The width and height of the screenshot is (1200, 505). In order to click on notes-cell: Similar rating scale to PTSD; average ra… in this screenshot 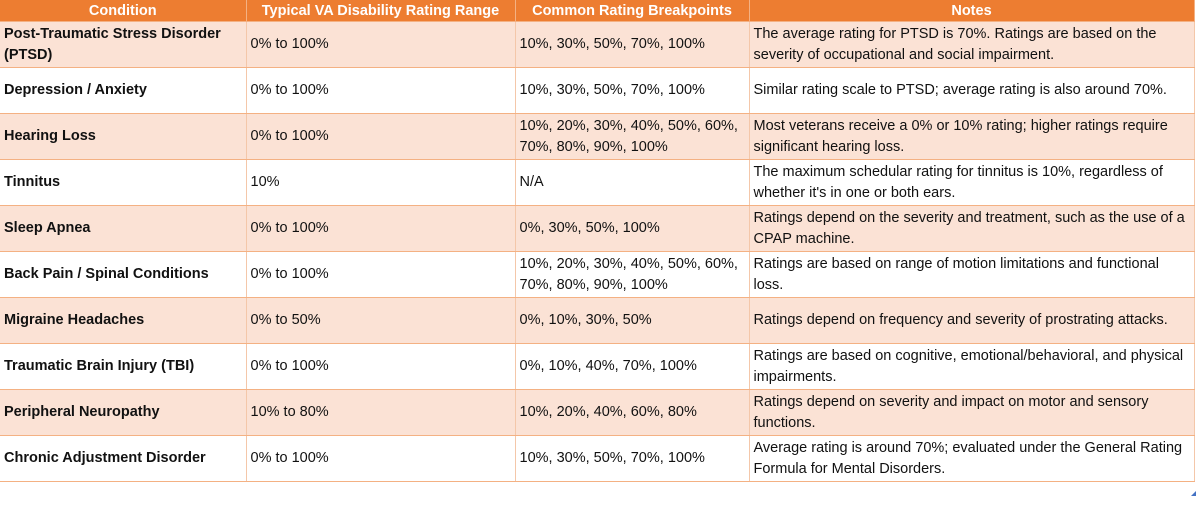, I will do `click(972, 90)`.